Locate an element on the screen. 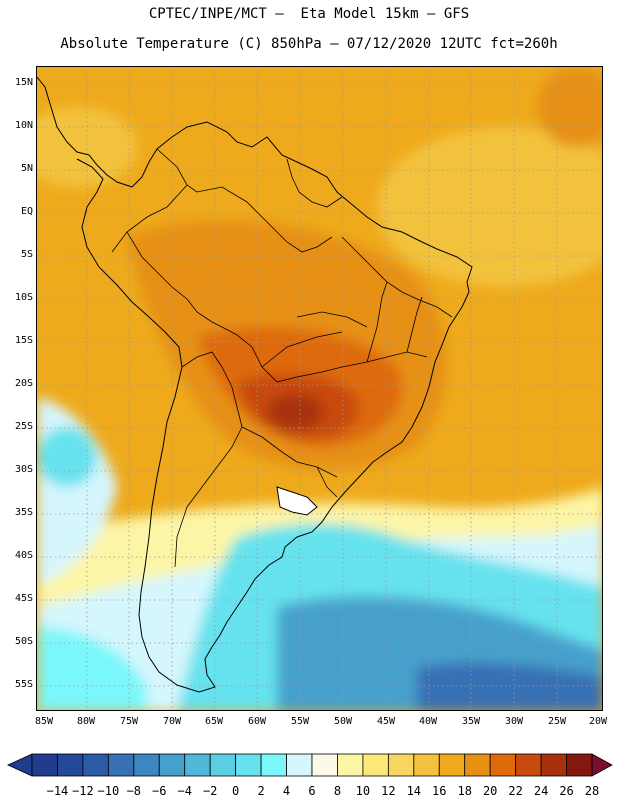  lon-label: 20W is located at coordinates (598, 721).